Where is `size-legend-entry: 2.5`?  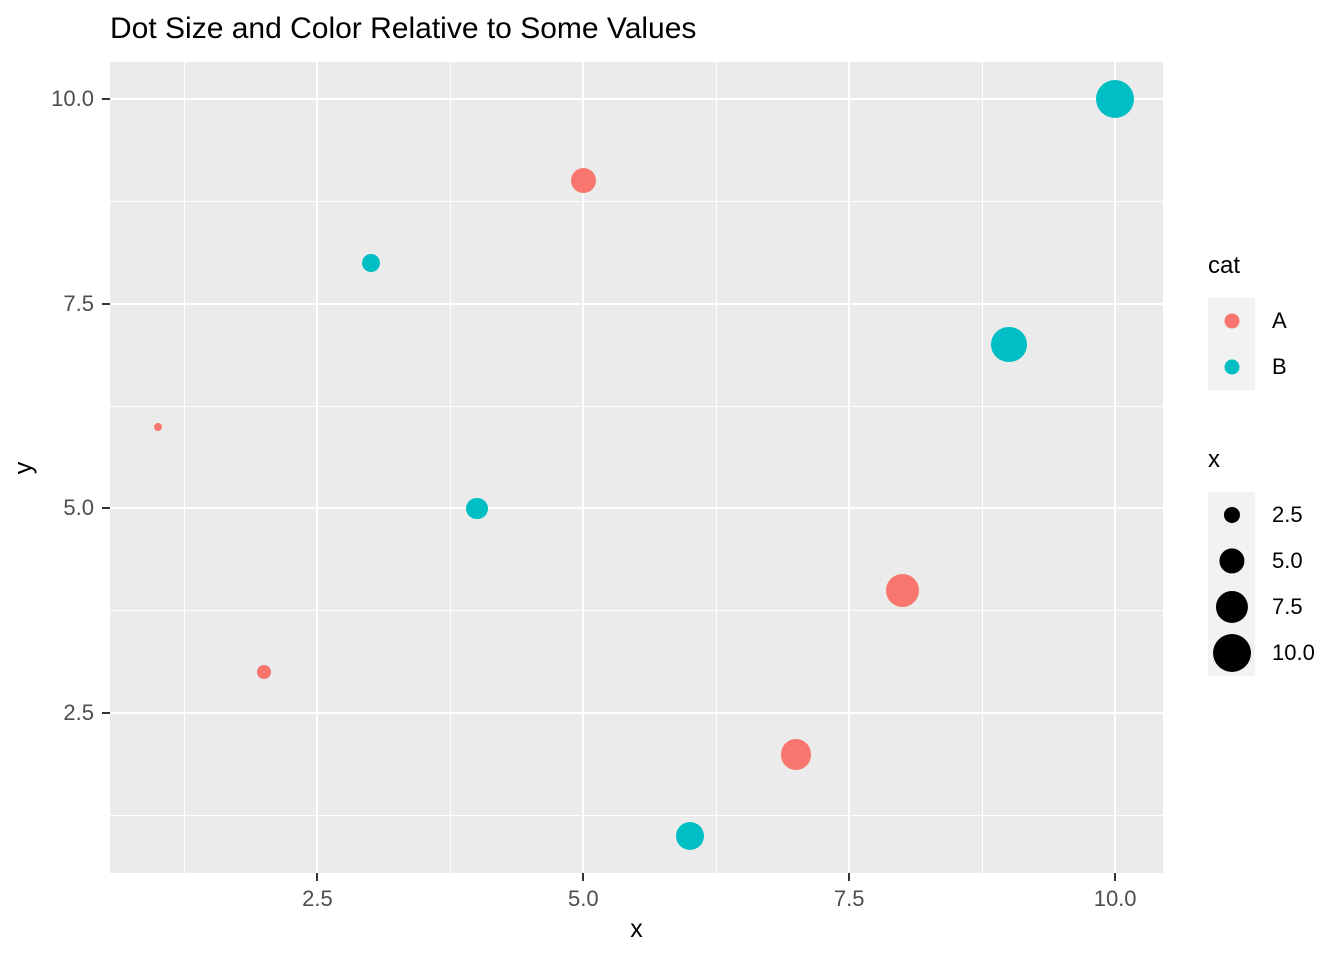
size-legend-entry: 2.5 is located at coordinates (1261, 515).